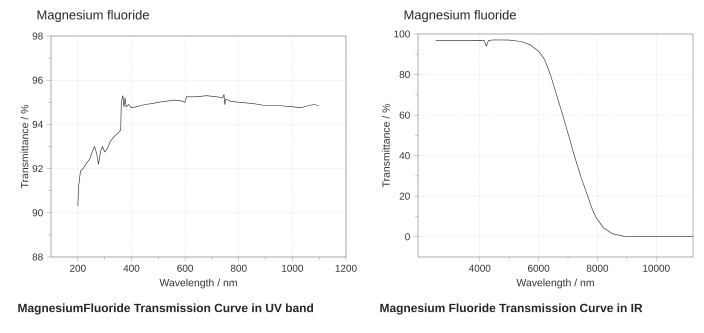  I want to click on text: Magnesium Fluoride Transmission Curve in IR, so click(511, 309).